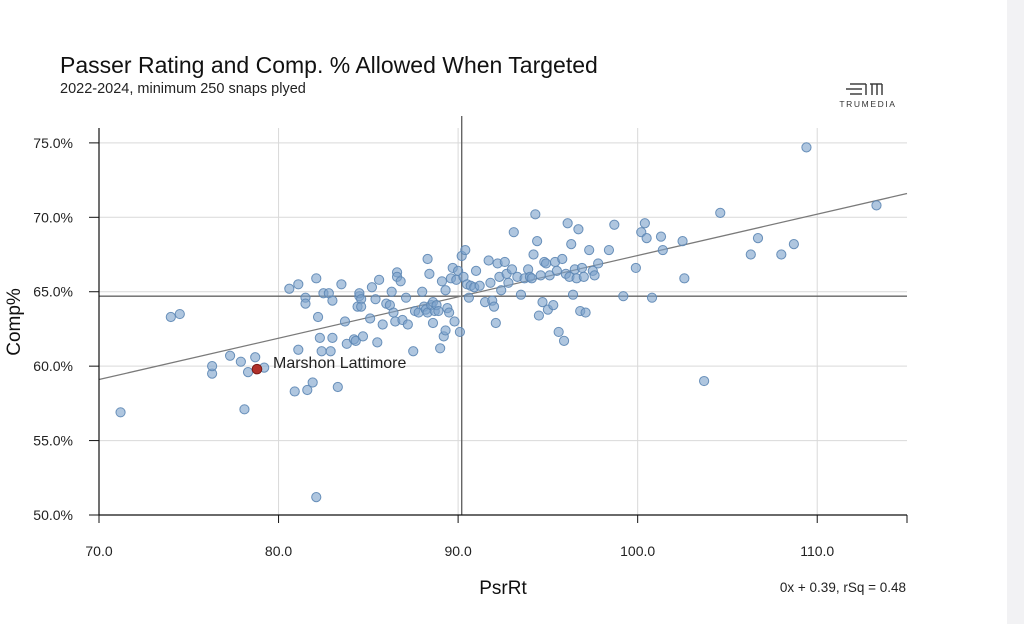  What do you see at coordinates (278, 551) in the screenshot?
I see `x-tick-label: 80.0` at bounding box center [278, 551].